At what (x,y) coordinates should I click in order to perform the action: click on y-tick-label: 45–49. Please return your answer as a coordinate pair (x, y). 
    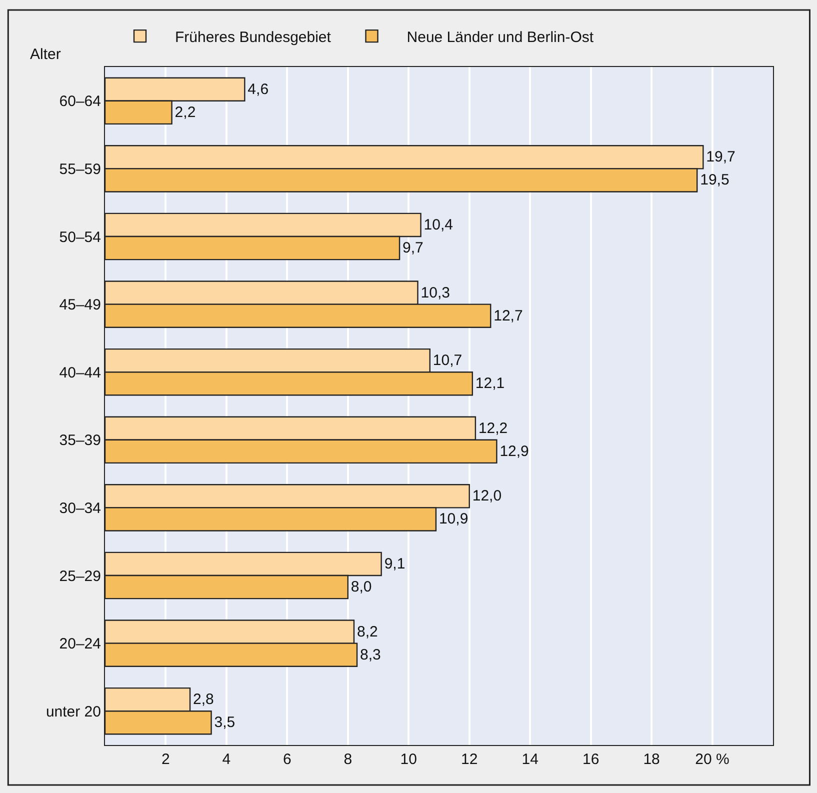
    Looking at the image, I should click on (80, 305).